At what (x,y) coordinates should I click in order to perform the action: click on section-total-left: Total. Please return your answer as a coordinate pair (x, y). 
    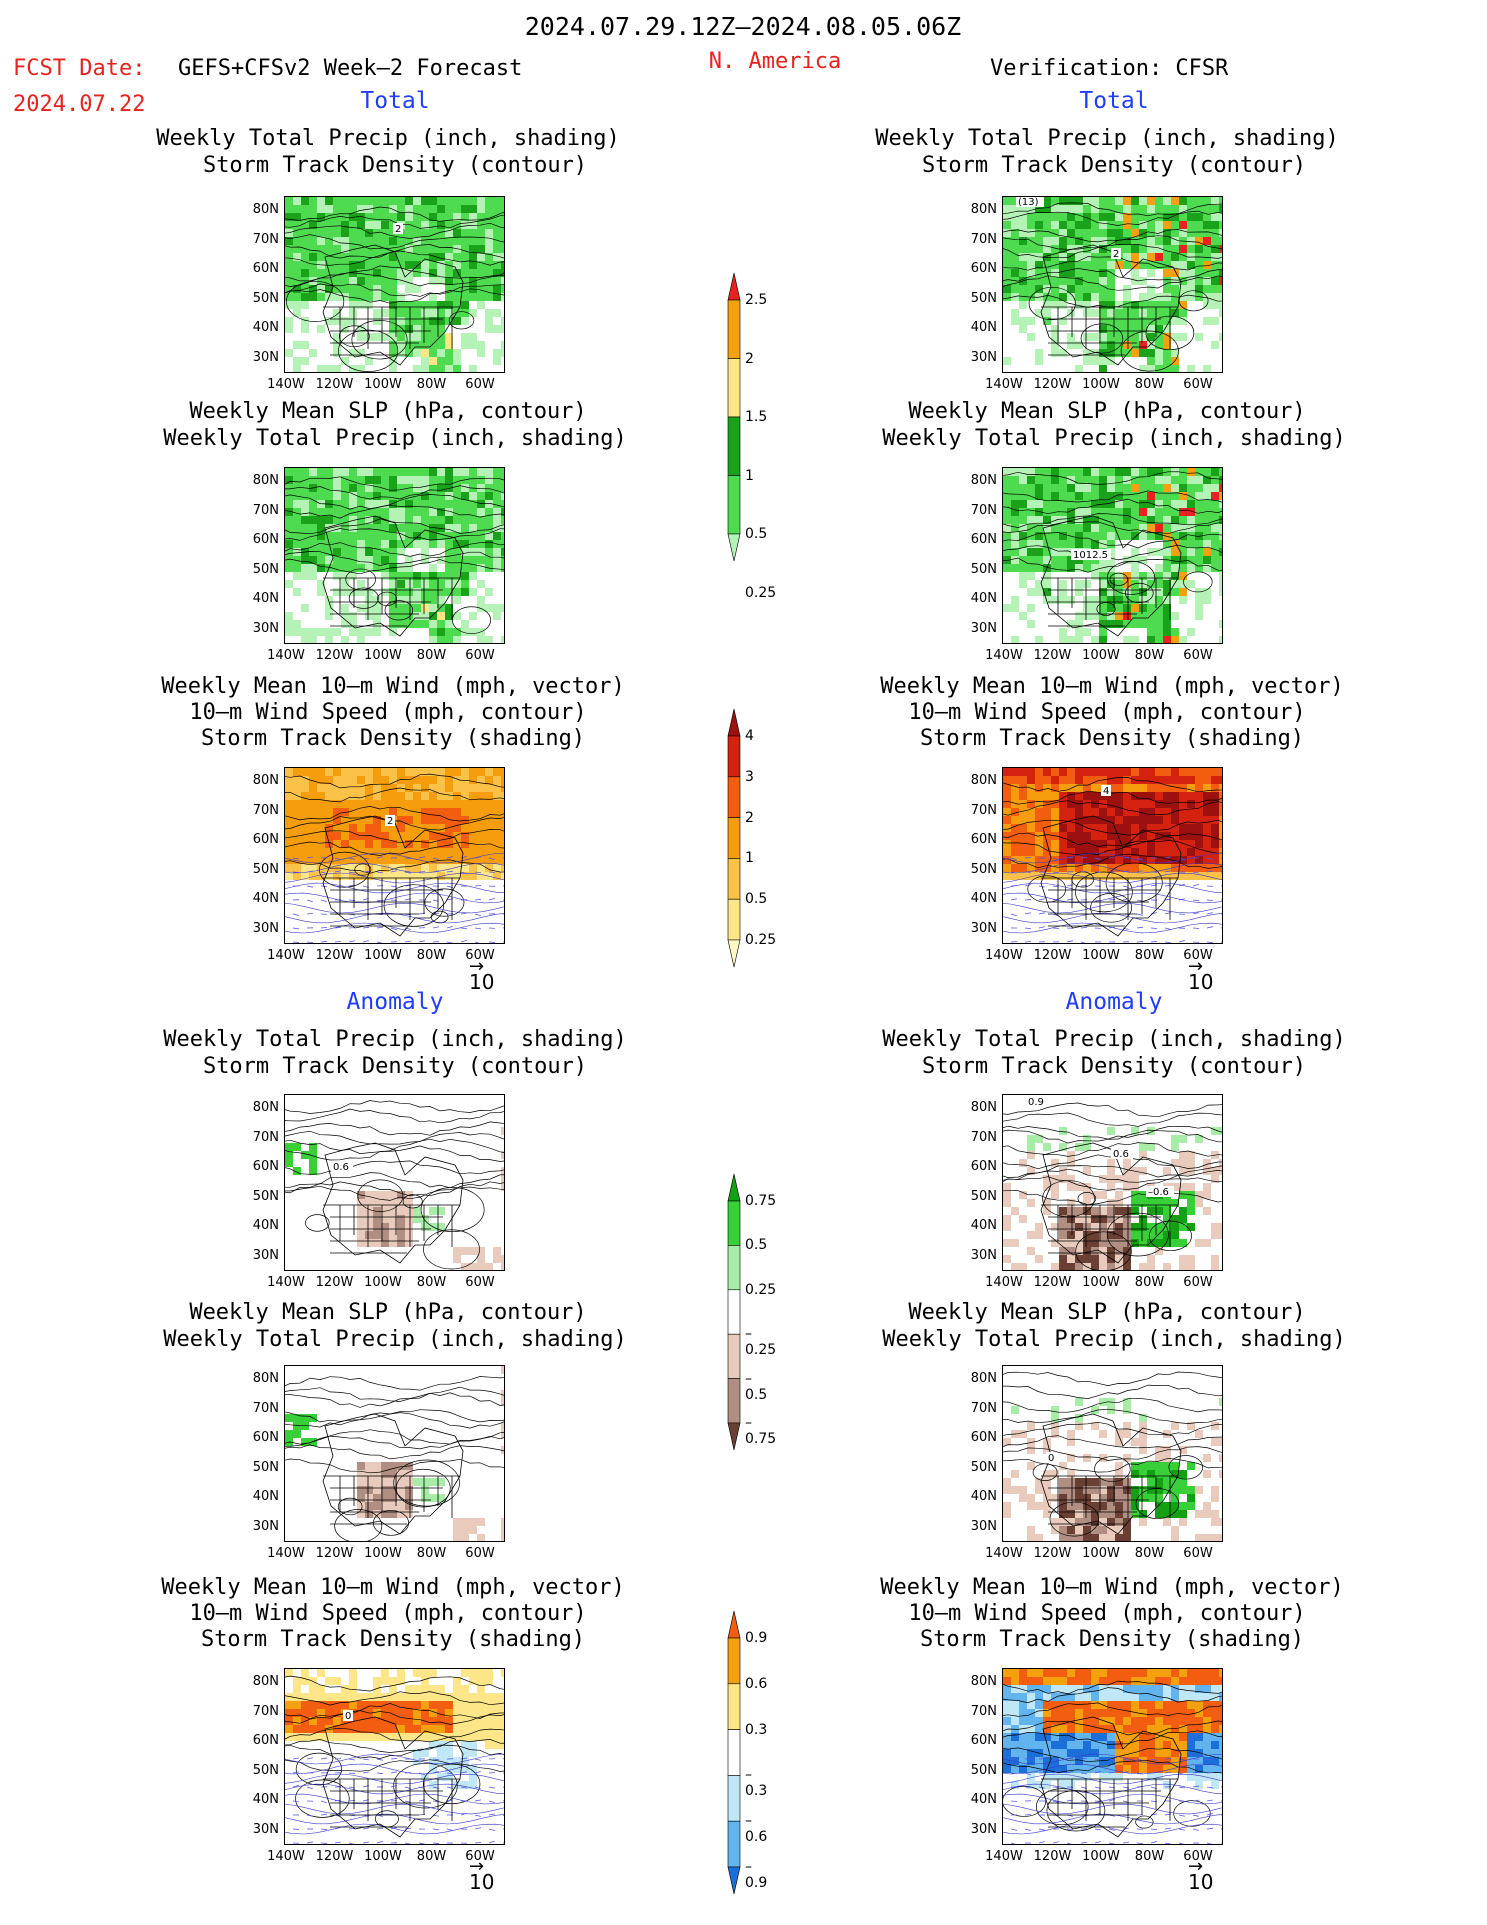
    Looking at the image, I should click on (395, 101).